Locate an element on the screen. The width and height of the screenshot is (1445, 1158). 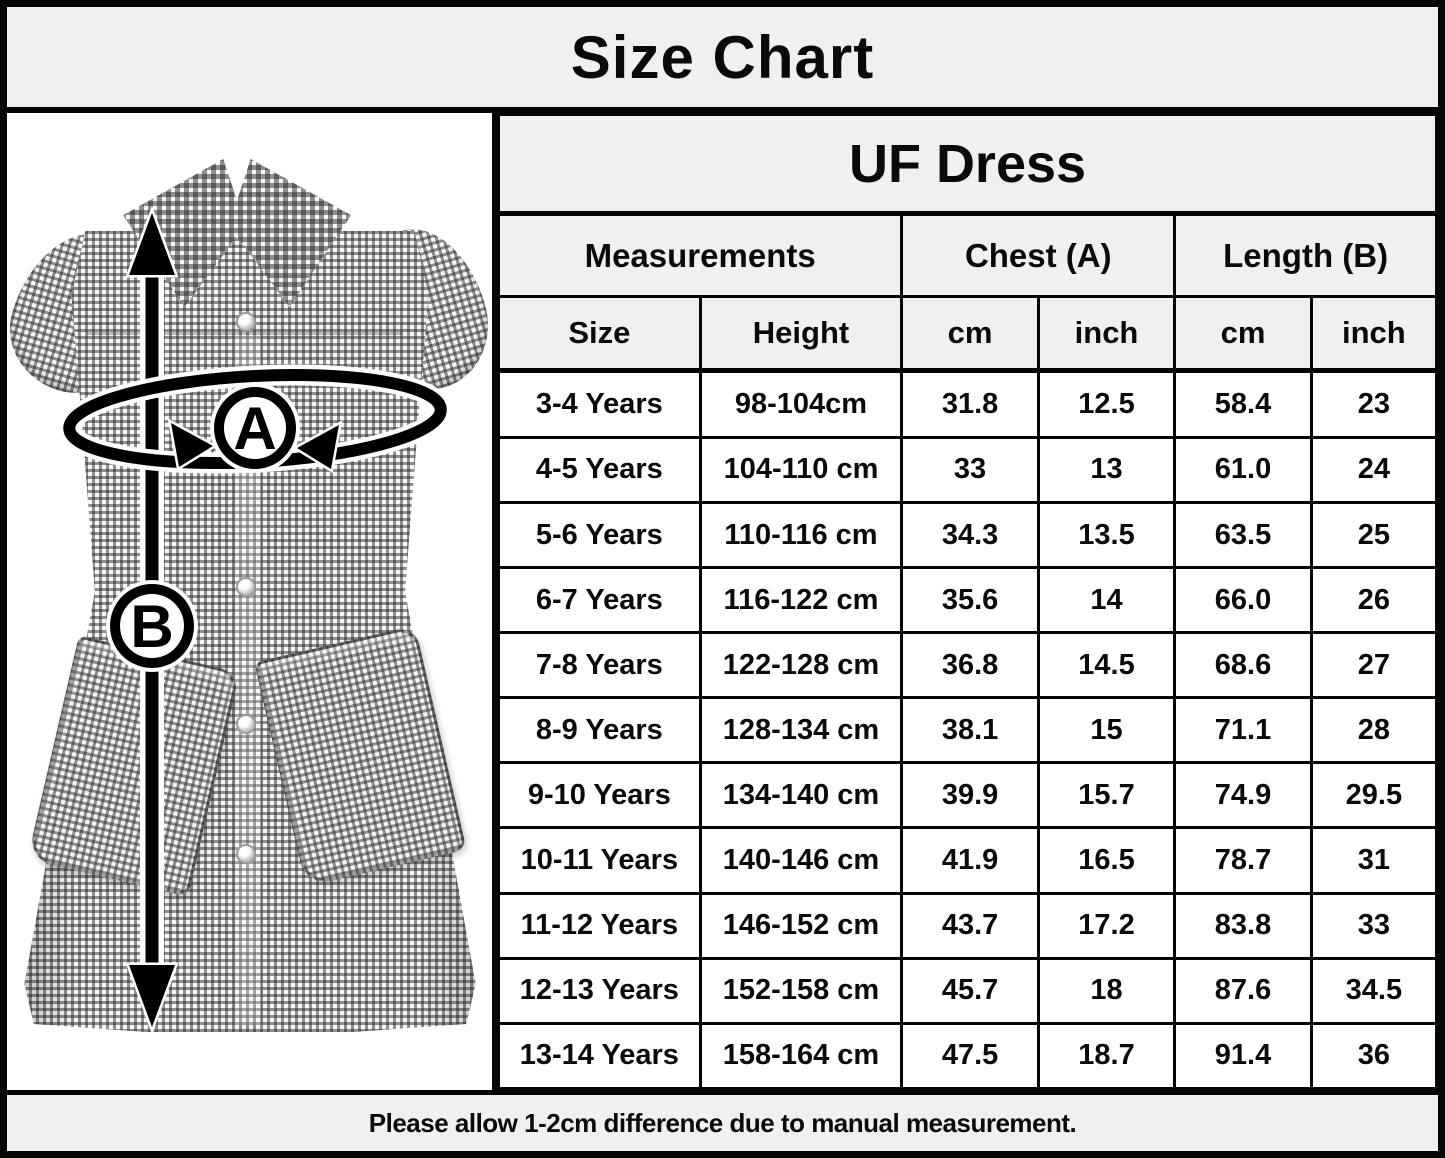
group-header-row: Measurements Chest (A) Length (B) is located at coordinates (967, 255).